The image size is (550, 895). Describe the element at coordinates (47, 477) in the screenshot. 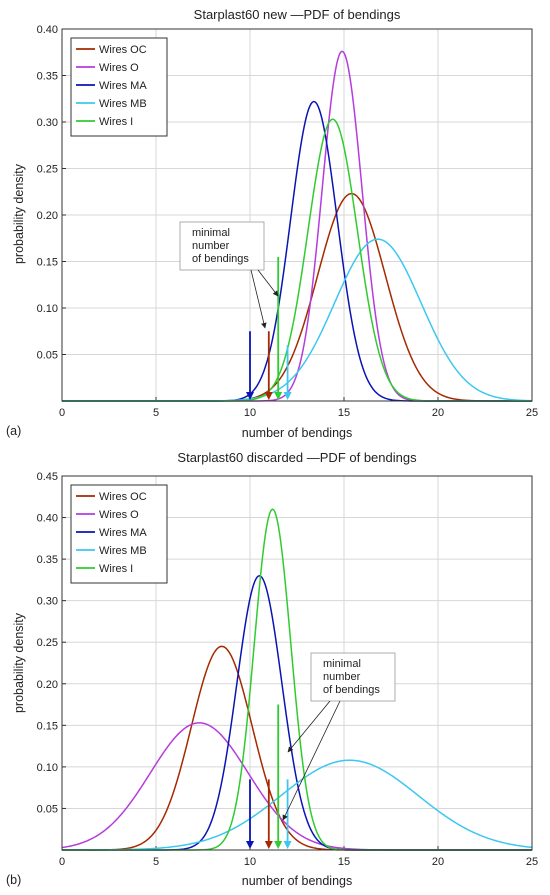

I see `y-tick-label: 0.45` at that location.